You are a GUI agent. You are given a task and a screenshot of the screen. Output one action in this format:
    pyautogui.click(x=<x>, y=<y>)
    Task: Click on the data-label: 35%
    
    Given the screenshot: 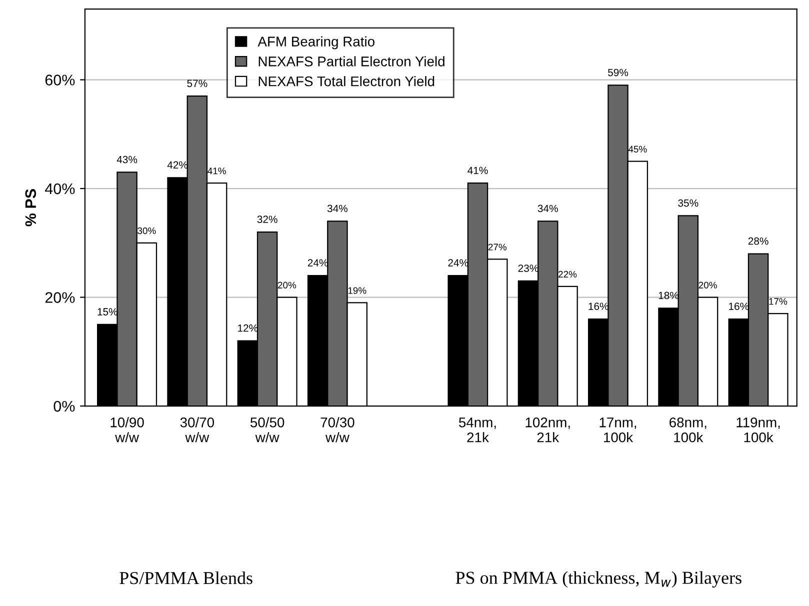 What is the action you would take?
    pyautogui.click(x=688, y=203)
    